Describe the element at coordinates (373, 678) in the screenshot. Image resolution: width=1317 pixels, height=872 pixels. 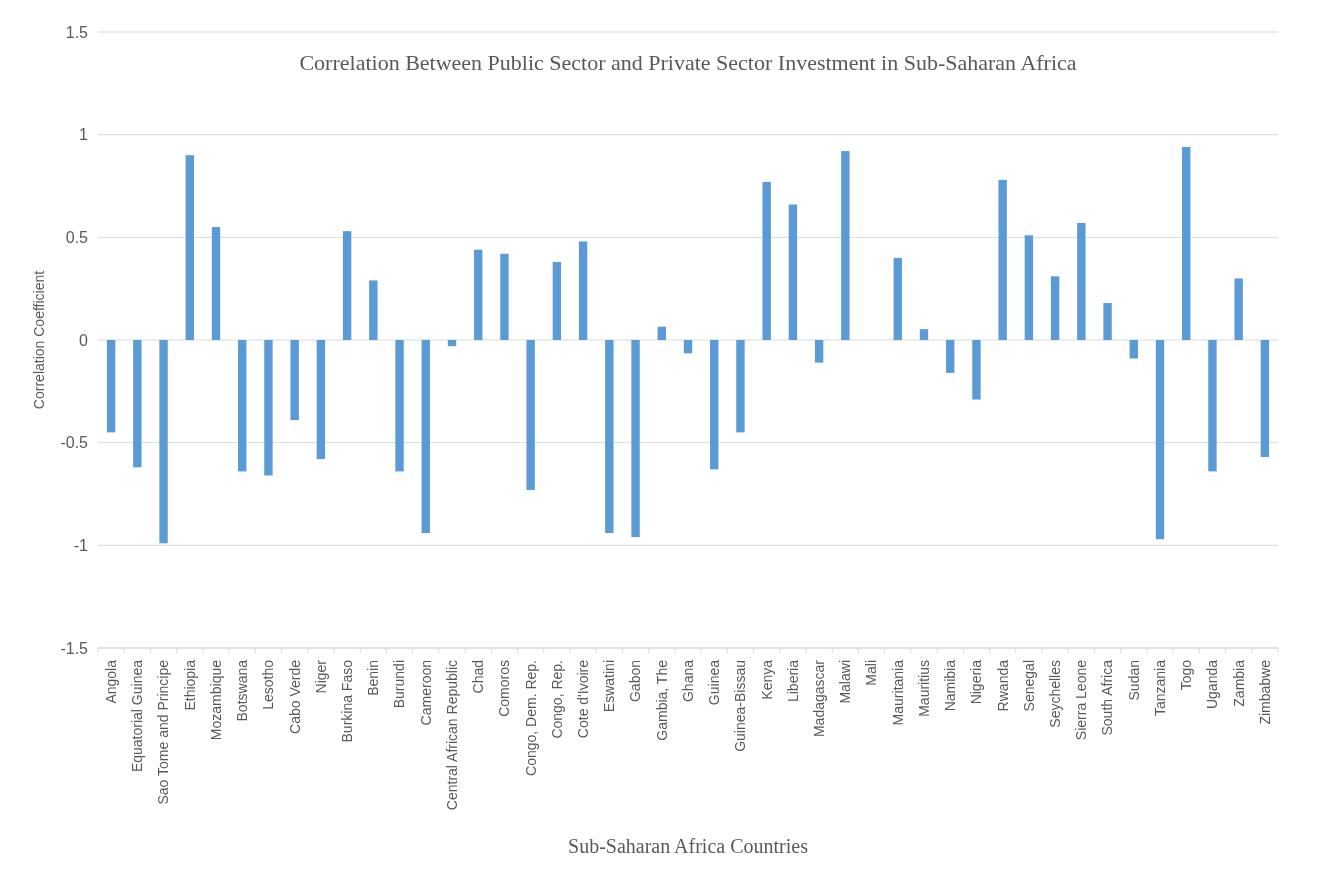
I see `x-tick-label: Benin` at that location.